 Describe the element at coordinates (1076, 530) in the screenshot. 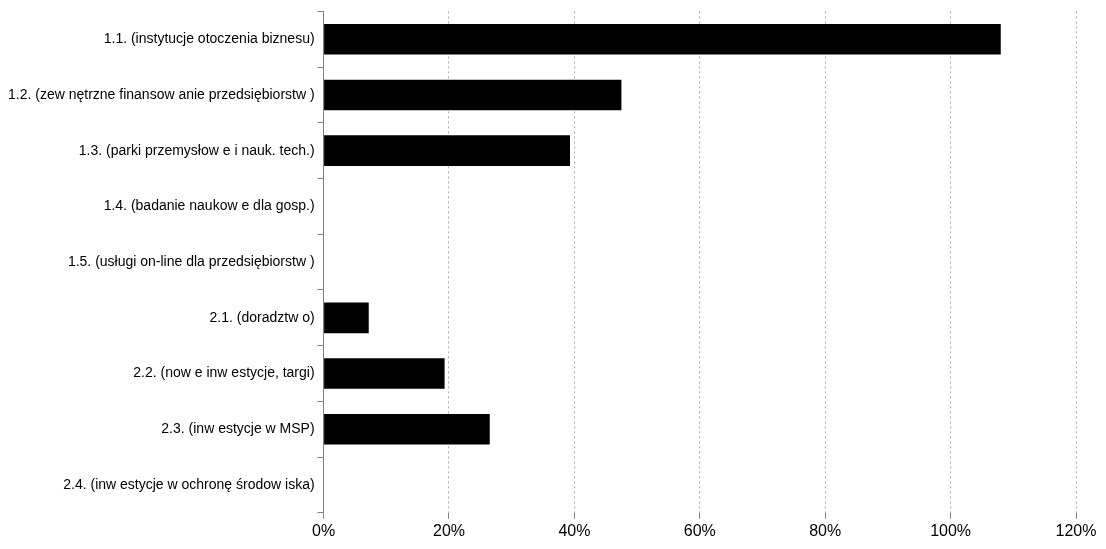

I see `x-tick-label: 120%` at that location.